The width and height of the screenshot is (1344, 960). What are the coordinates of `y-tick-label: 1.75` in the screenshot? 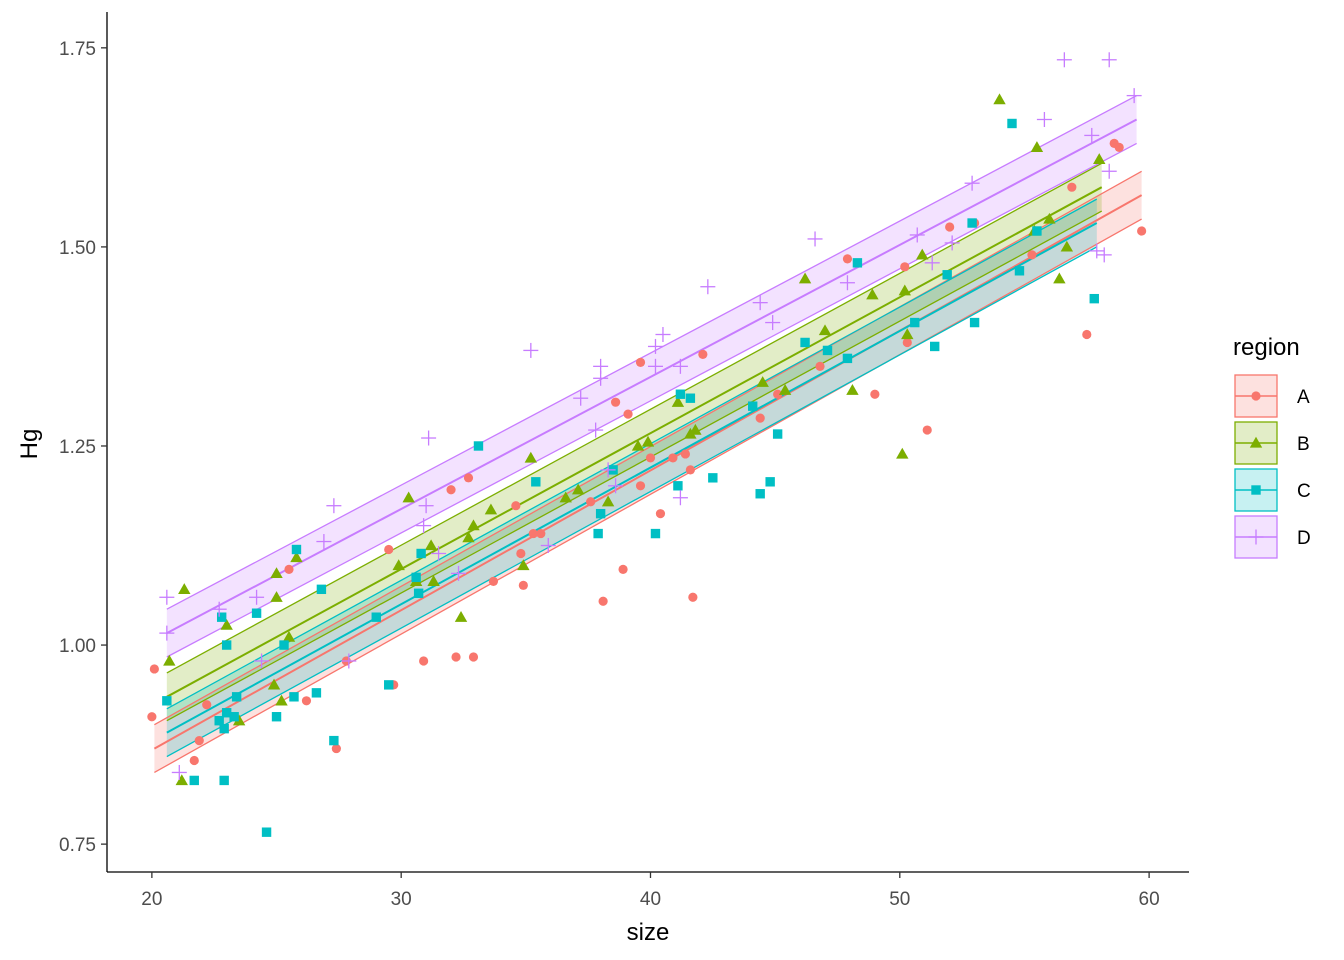 It's located at (77, 49).